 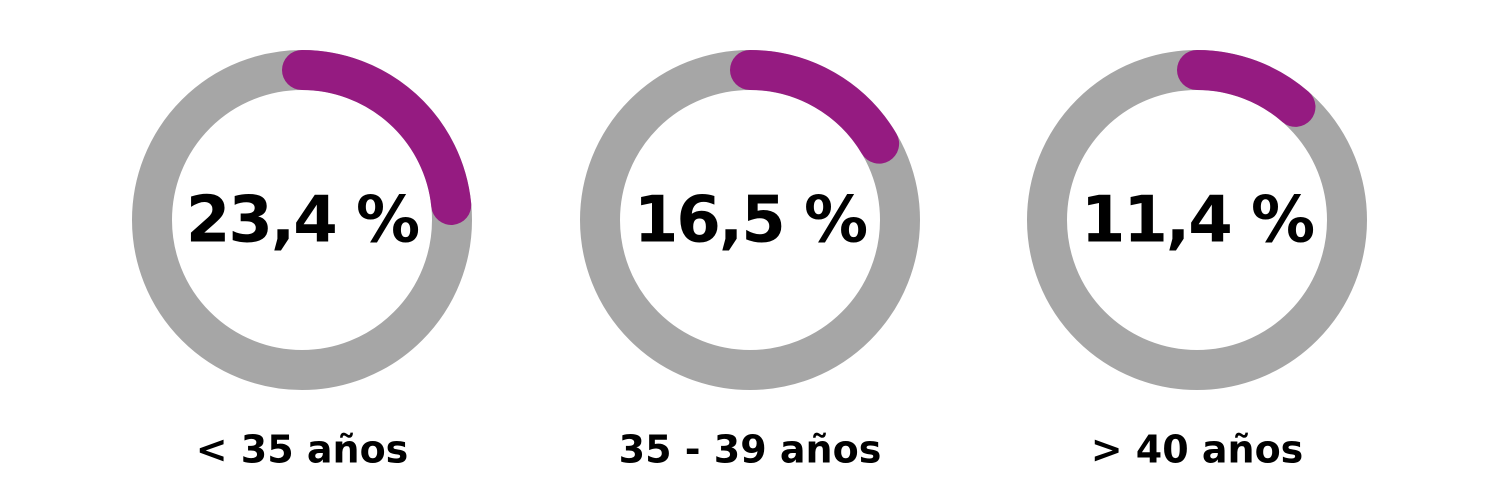 What do you see at coordinates (750, 450) in the screenshot?
I see `category-label: 35 - 39 años` at bounding box center [750, 450].